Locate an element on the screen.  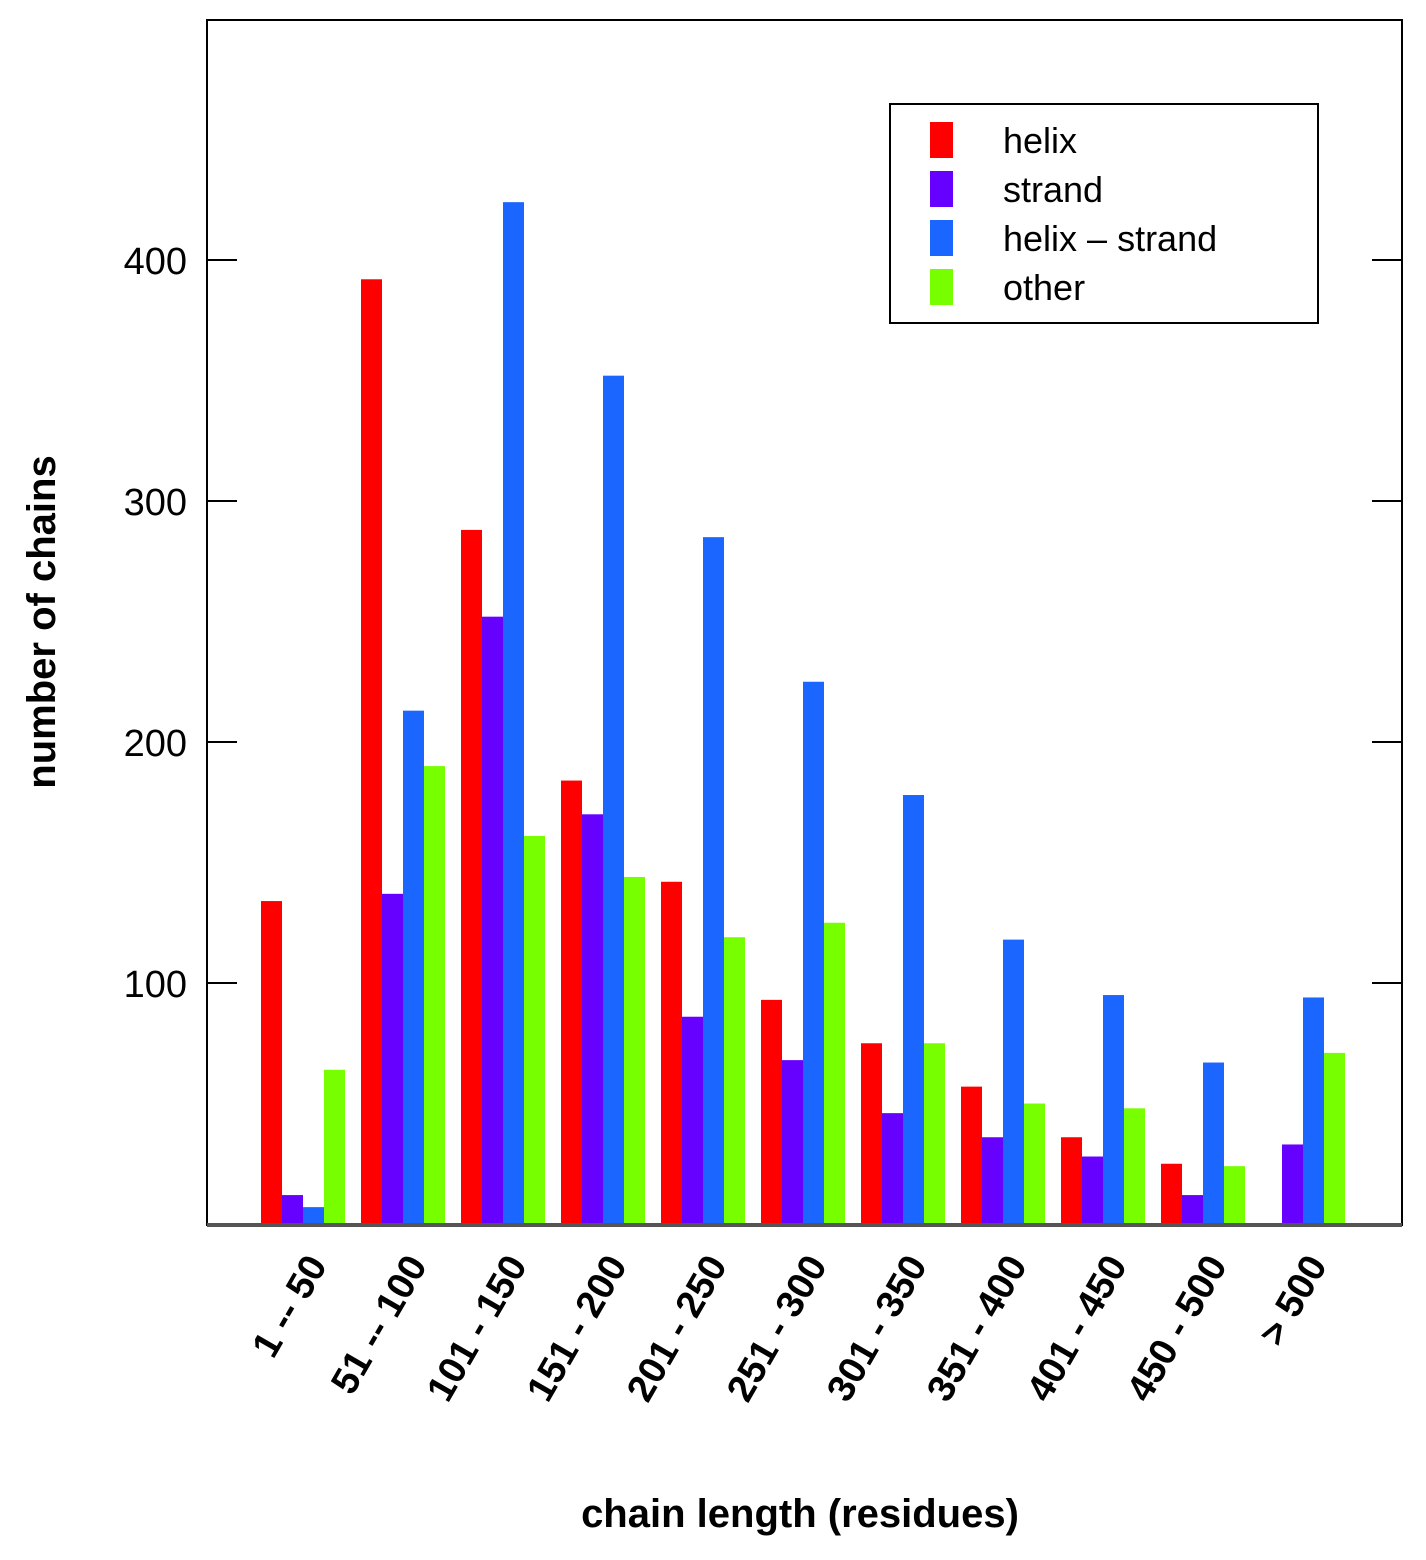
x-category-label: 151 - 200 is located at coordinates (577, 1329).